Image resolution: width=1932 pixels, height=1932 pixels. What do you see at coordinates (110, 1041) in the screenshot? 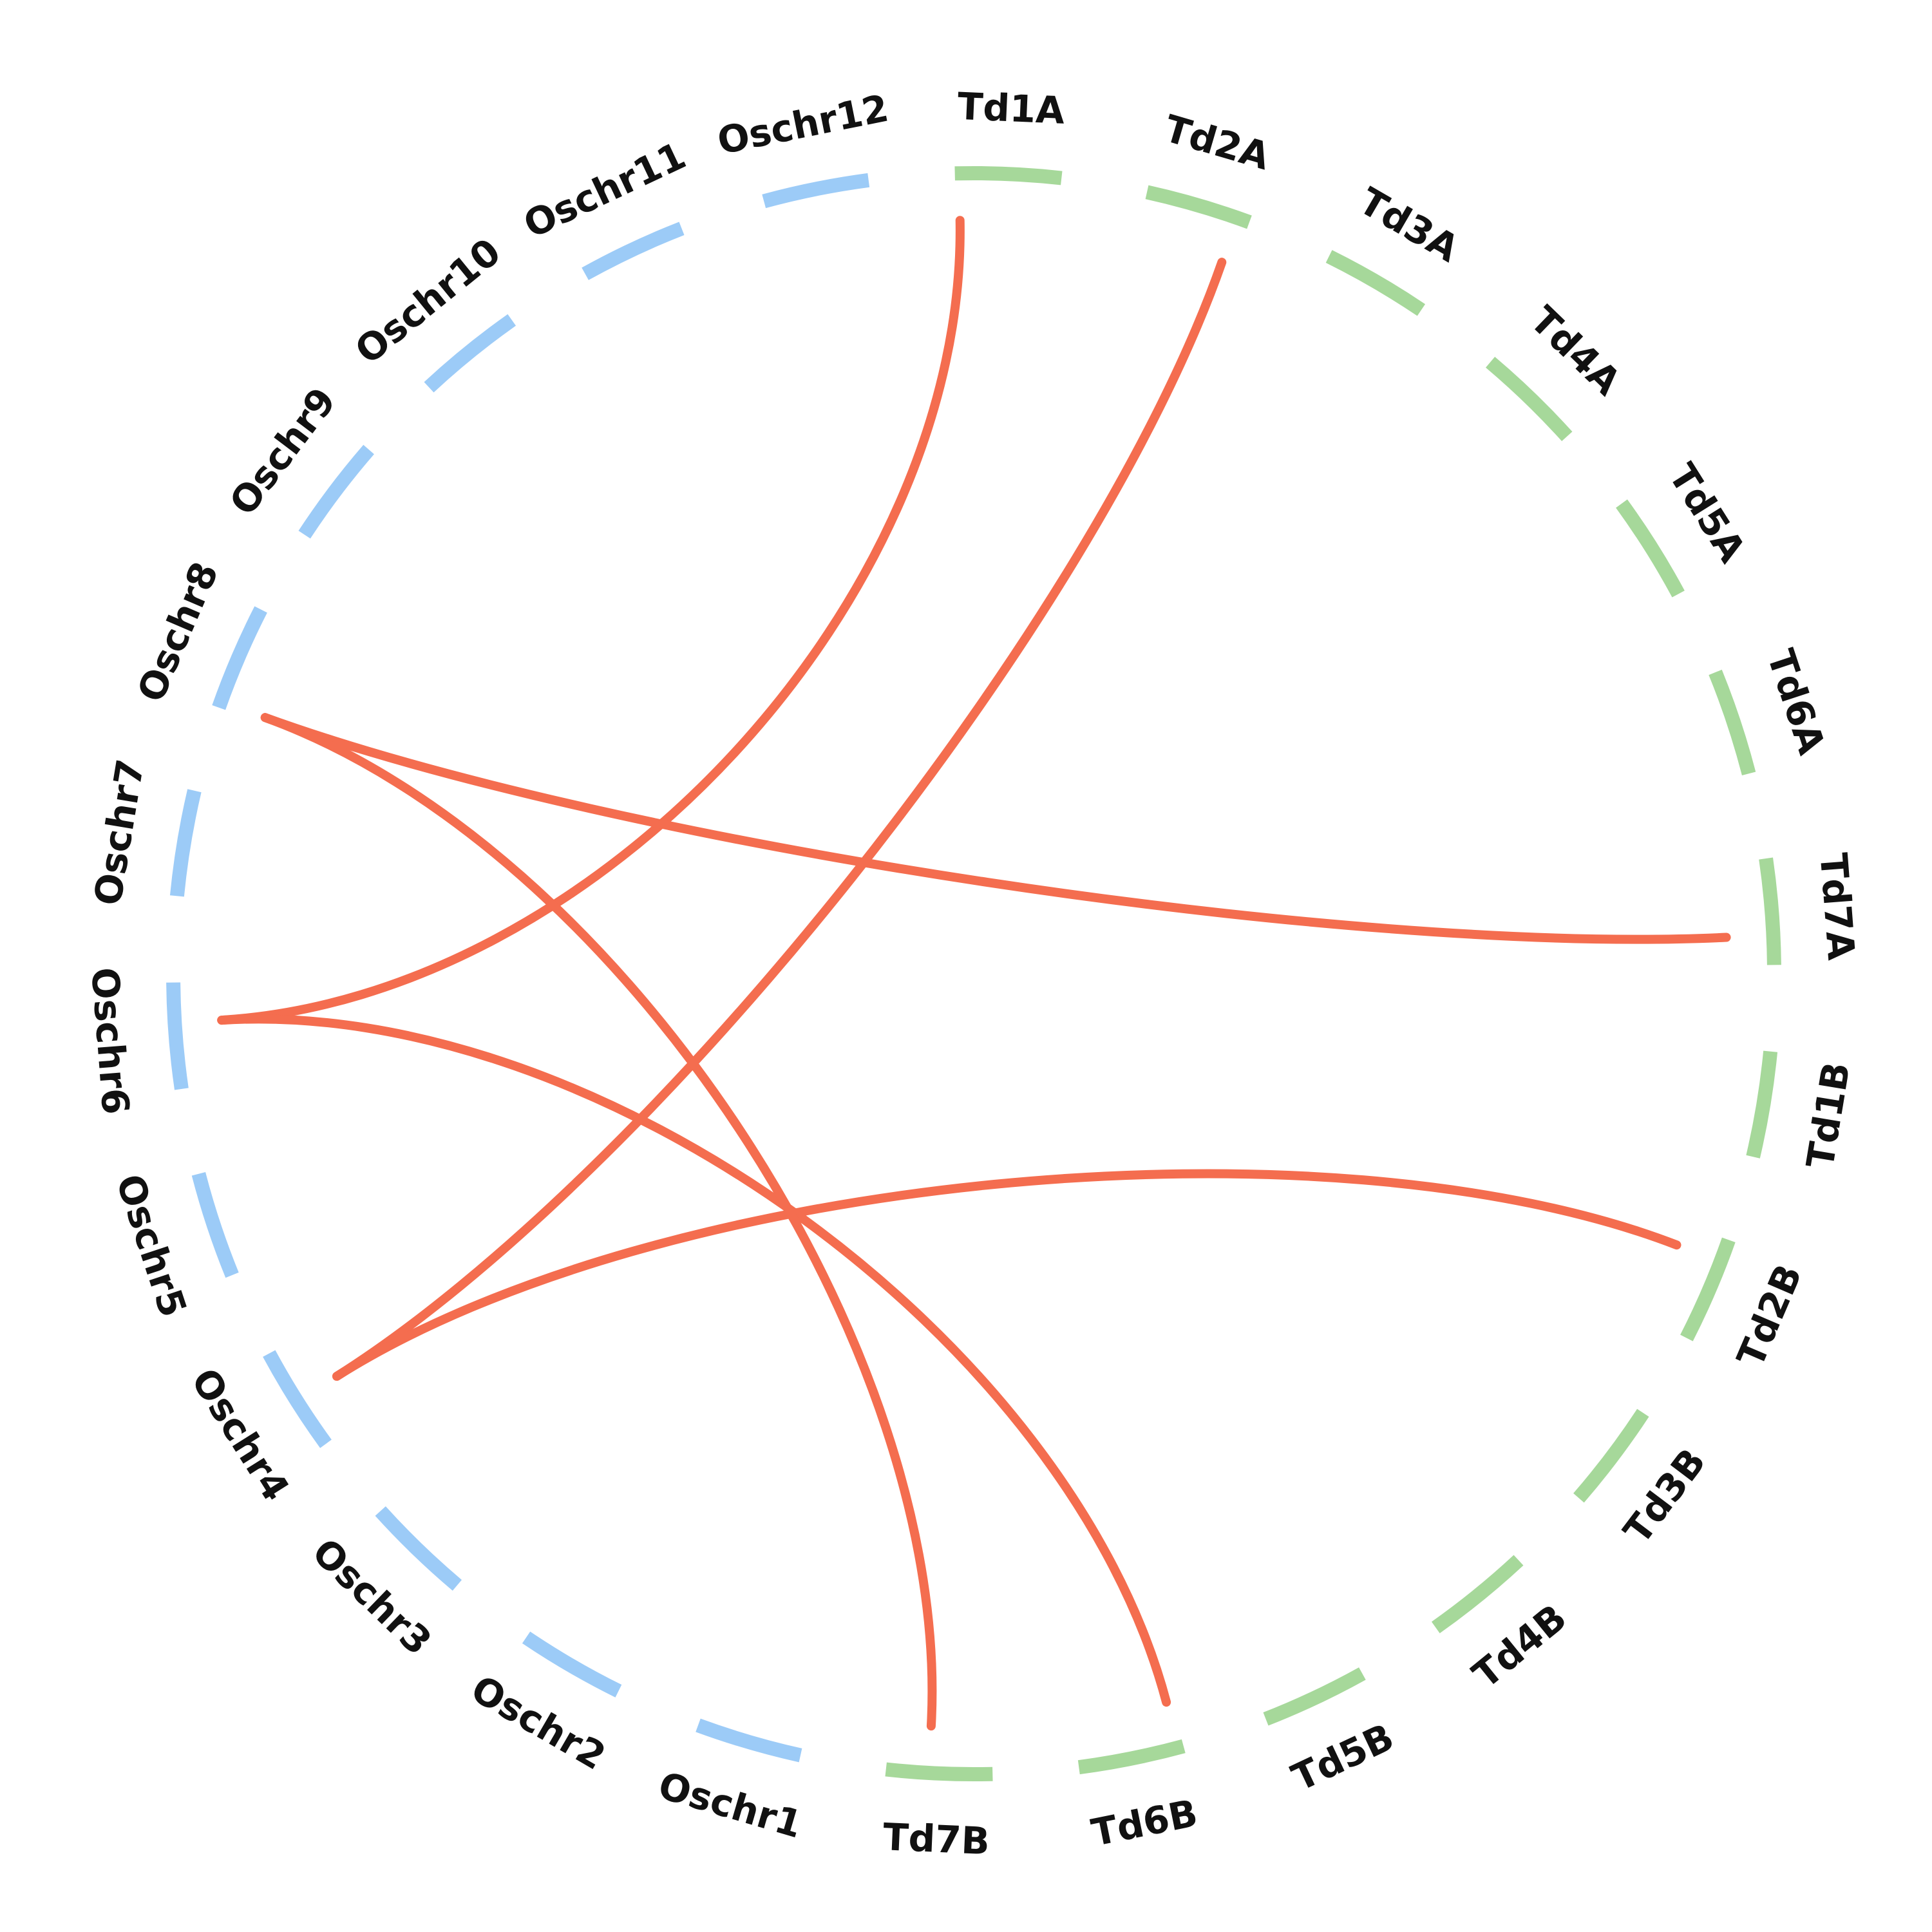
I see `chromosome-label-oschr6: Oschr6` at bounding box center [110, 1041].